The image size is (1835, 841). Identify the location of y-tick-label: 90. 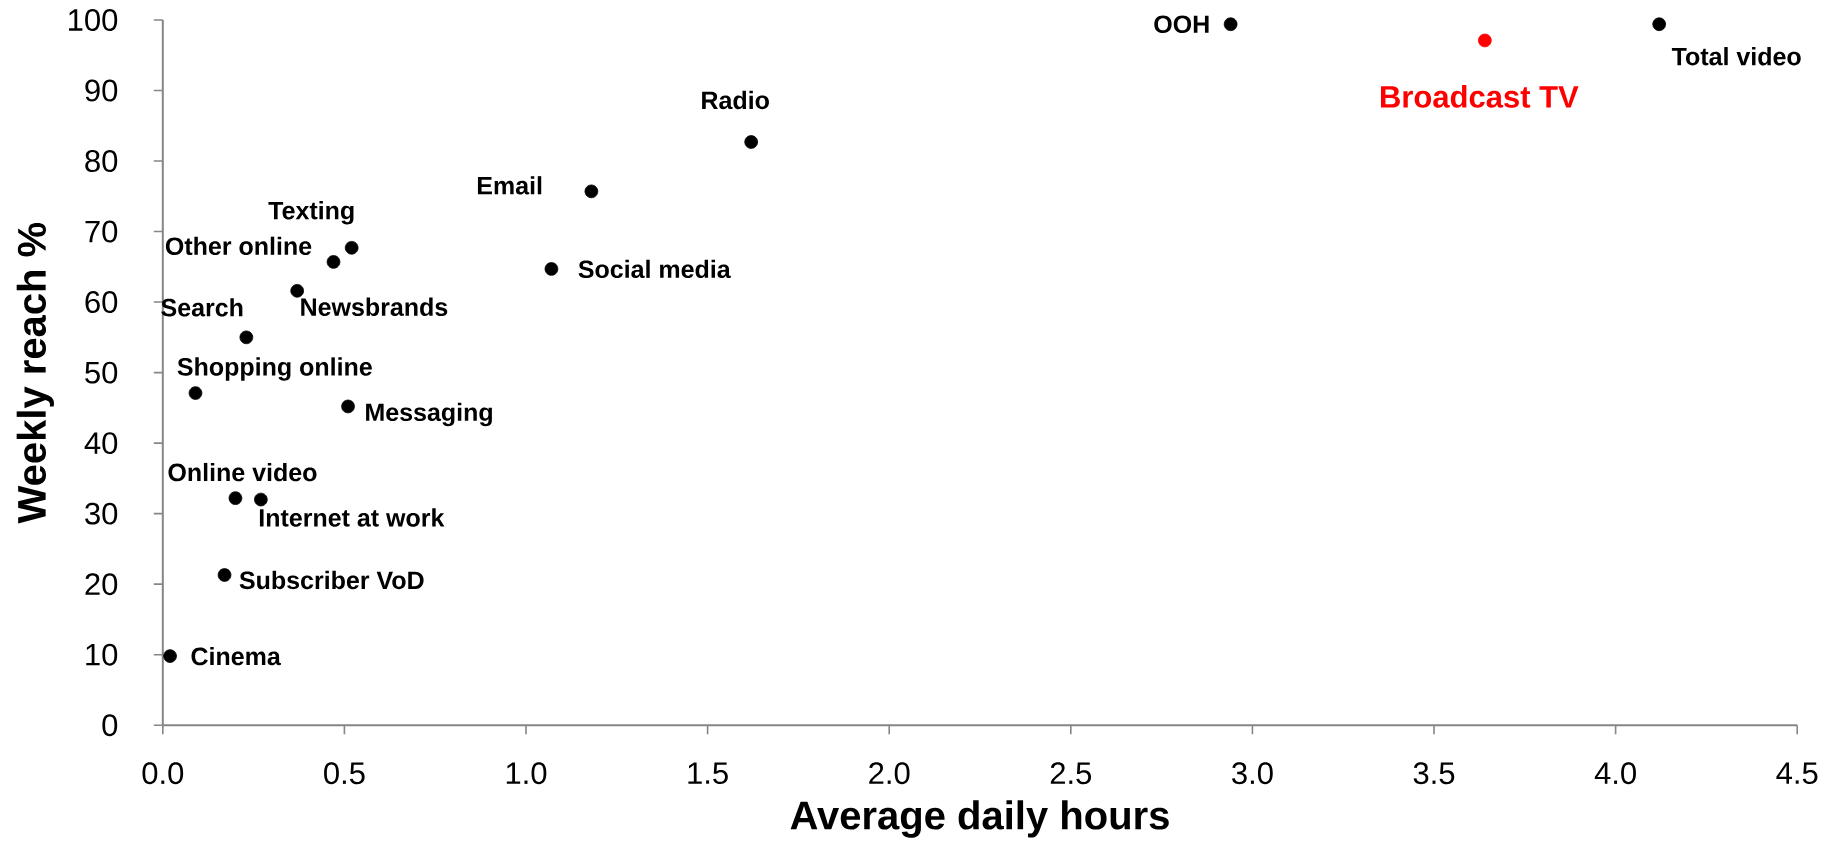
(101, 90).